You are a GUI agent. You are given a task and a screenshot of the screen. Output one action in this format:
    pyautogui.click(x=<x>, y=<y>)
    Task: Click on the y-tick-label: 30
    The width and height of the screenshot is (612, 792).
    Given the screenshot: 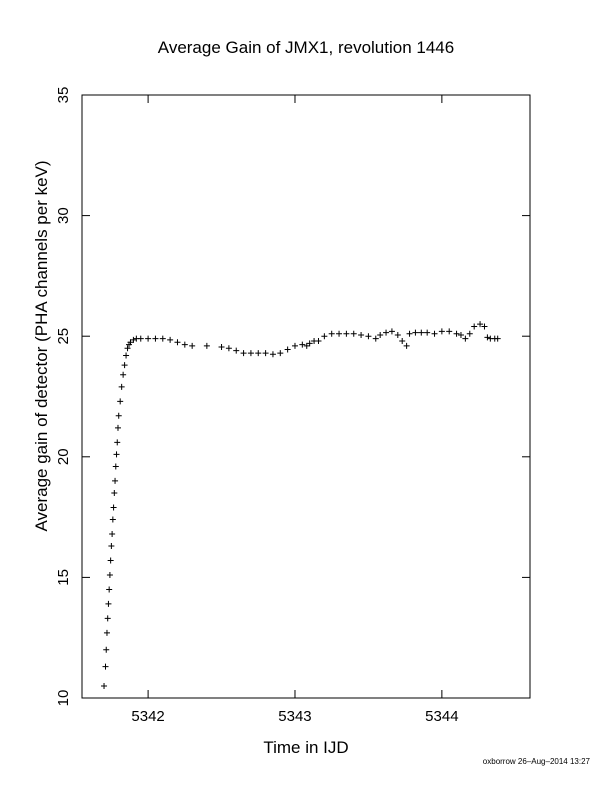 What is the action you would take?
    pyautogui.click(x=63, y=215)
    